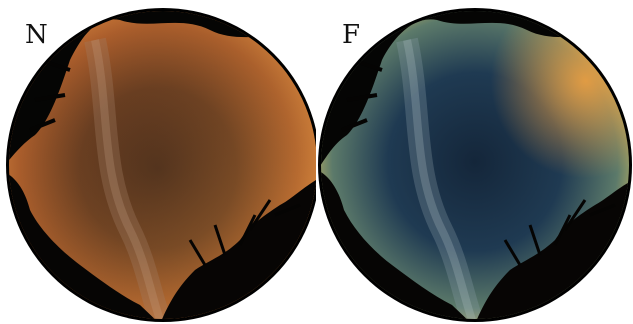 The height and width of the screenshot is (324, 633). I want to click on panel-label: F, so click(351, 35).